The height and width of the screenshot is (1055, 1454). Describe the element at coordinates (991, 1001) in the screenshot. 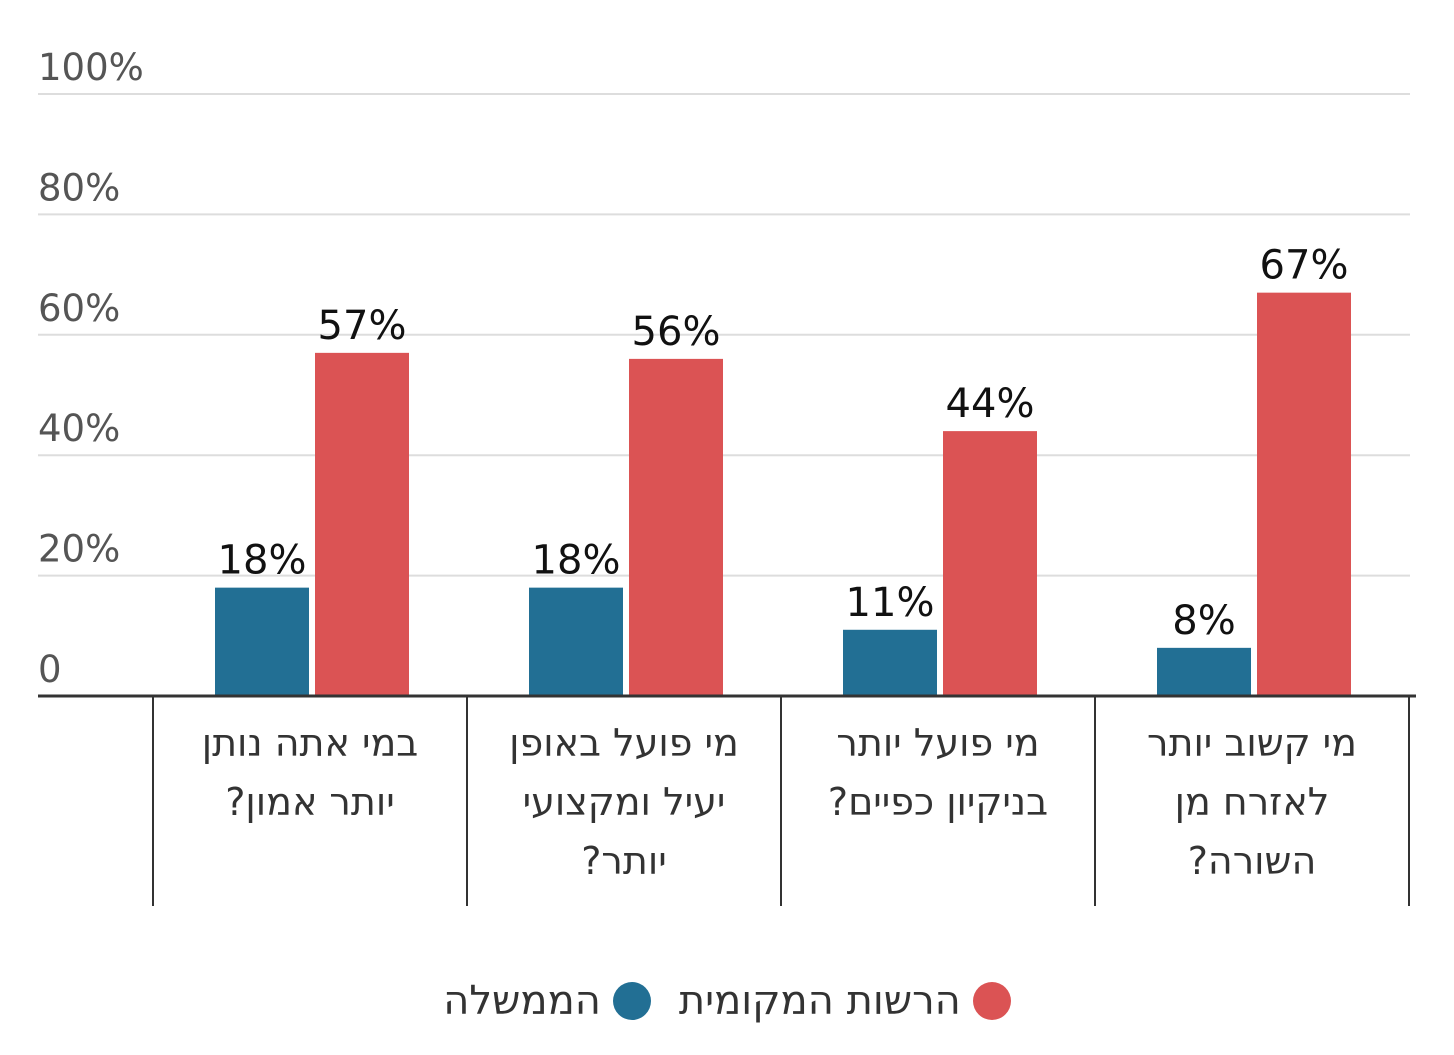

I see `legend-swatch-local-authority` at that location.